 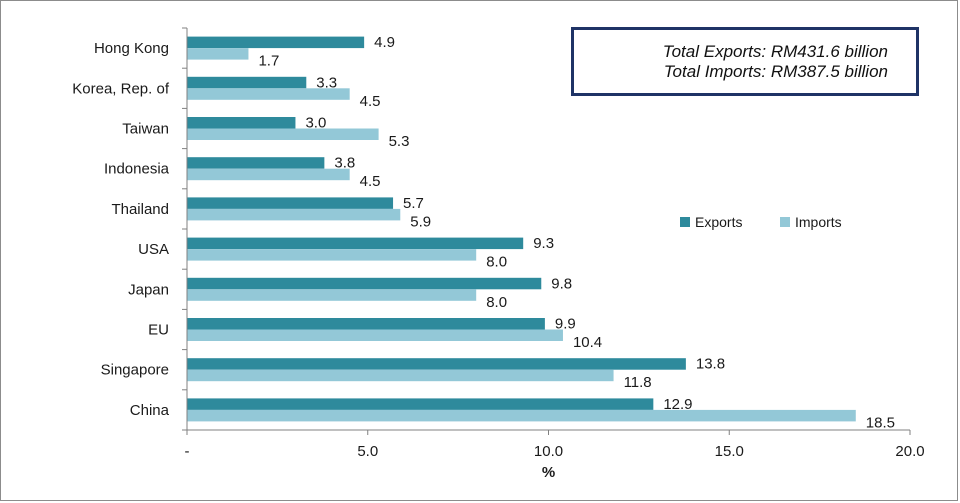 I want to click on category-label: Hong Kong, so click(x=131, y=48).